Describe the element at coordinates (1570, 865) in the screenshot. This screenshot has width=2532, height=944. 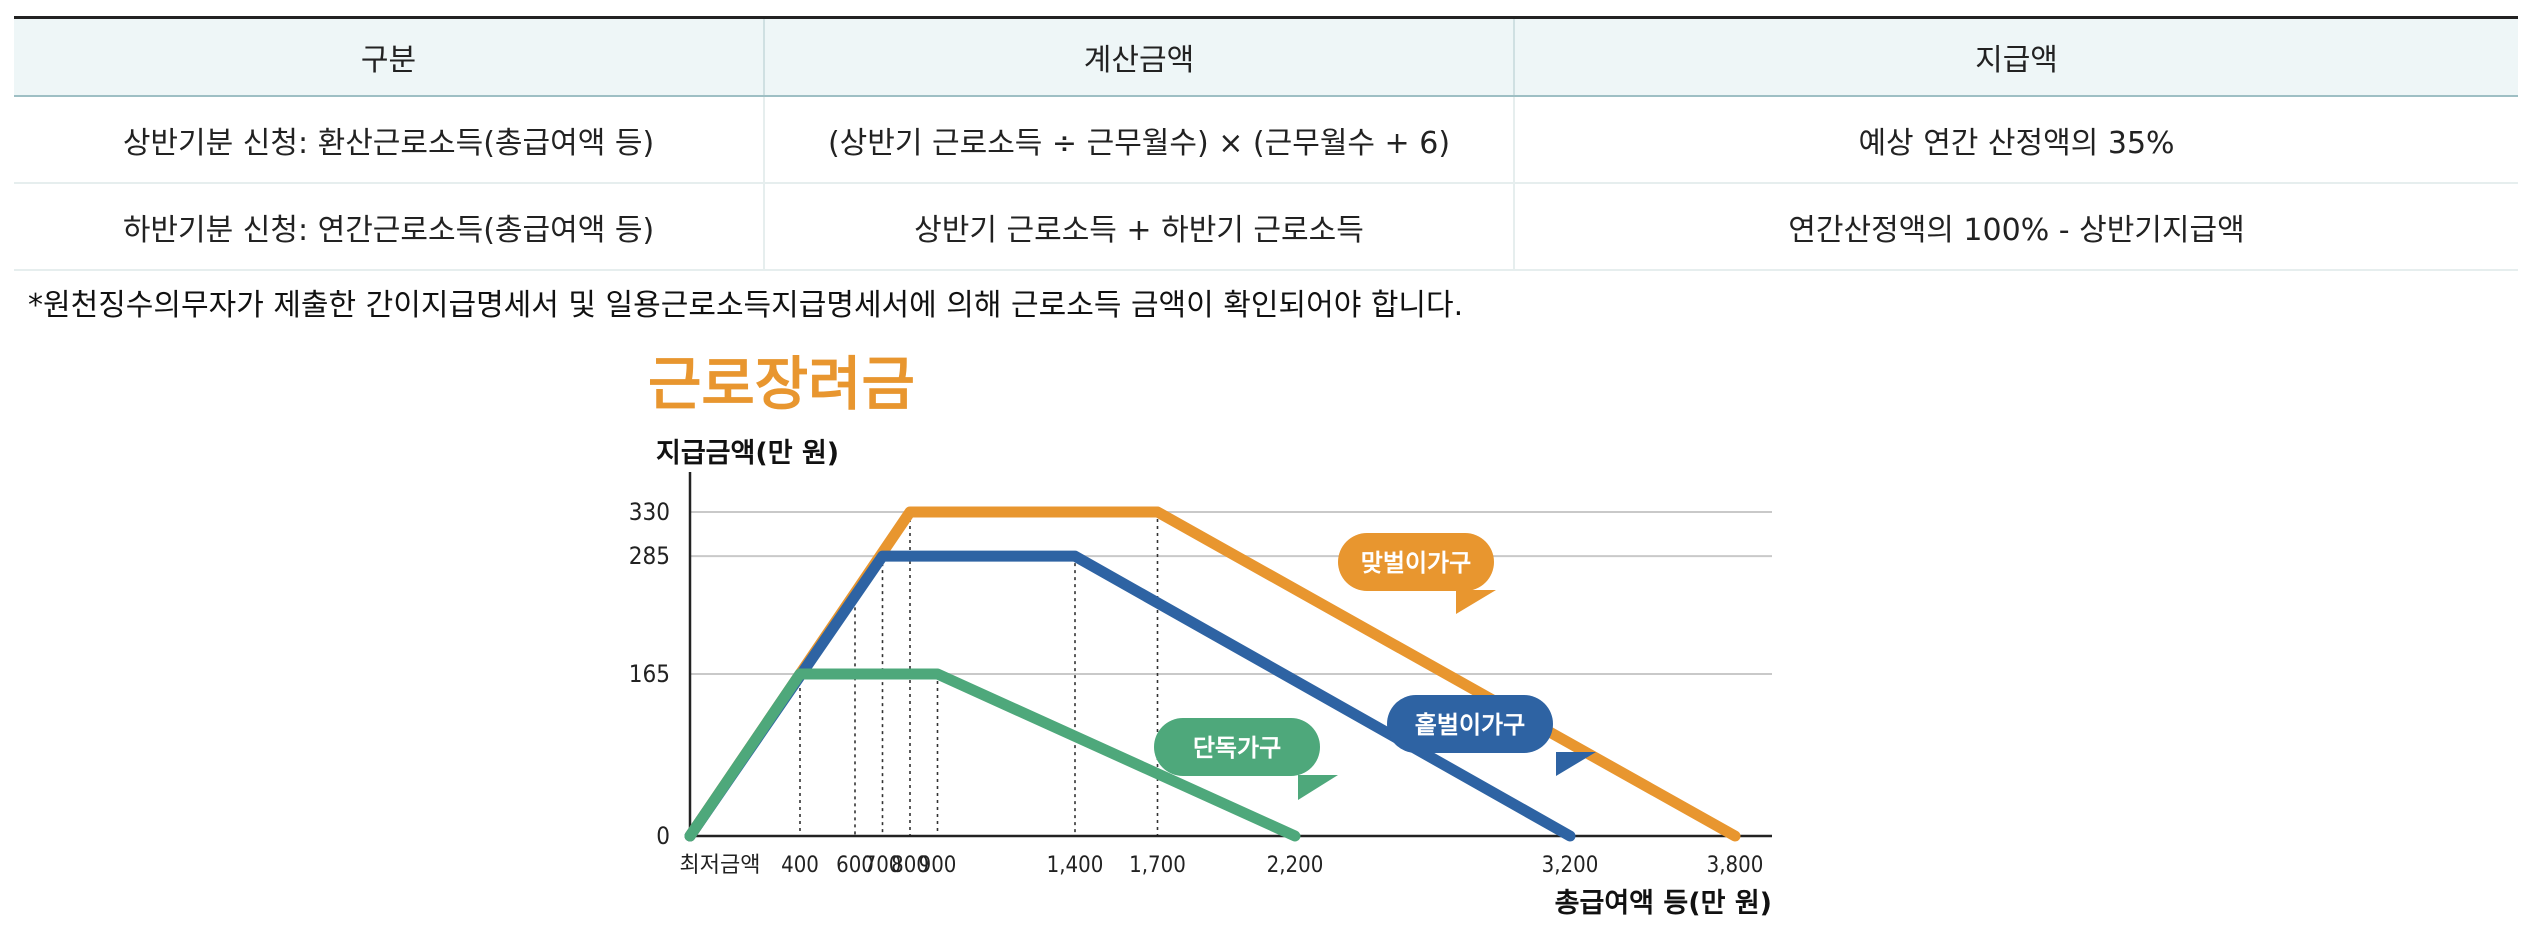
I see `x-tick-label: 3,200` at that location.